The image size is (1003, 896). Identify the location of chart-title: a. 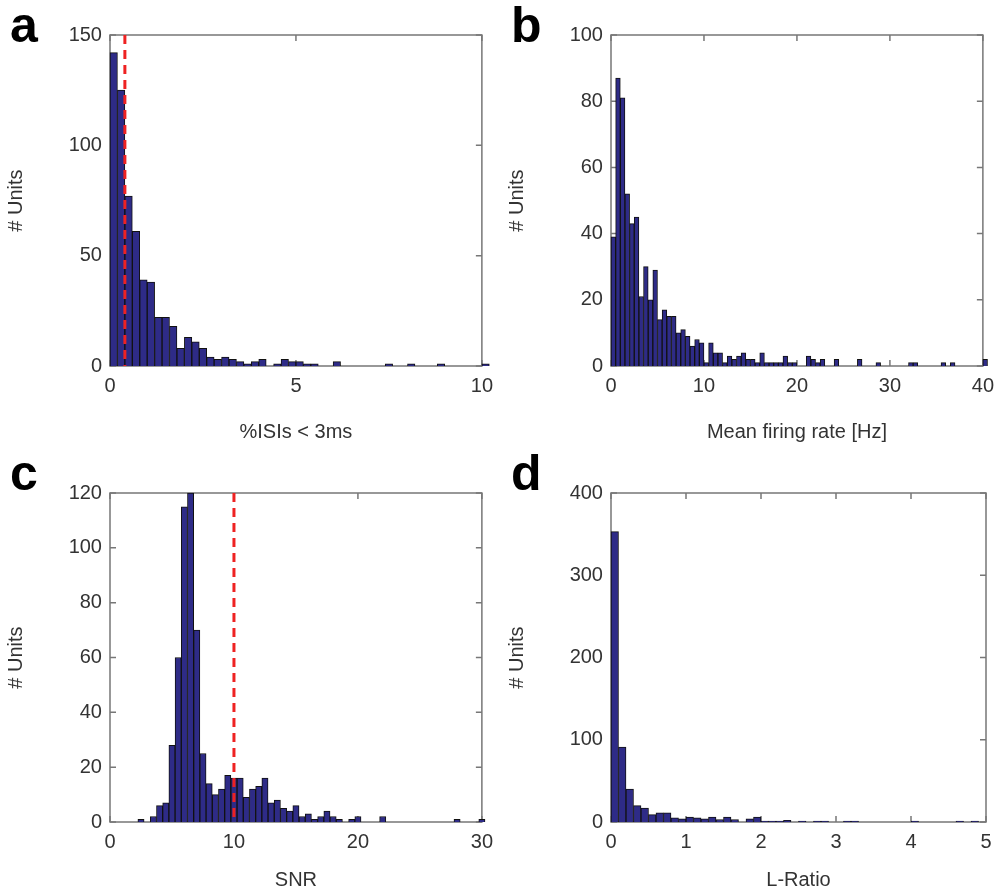
(24, 27).